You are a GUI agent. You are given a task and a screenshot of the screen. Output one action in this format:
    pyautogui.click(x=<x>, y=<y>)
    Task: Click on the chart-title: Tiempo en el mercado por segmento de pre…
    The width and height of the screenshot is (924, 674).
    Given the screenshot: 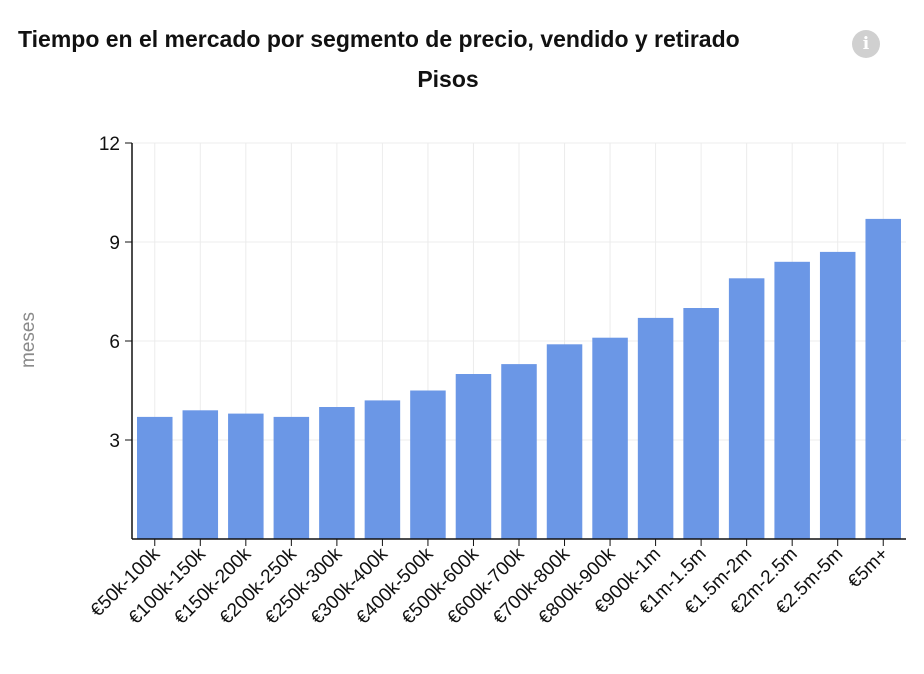 What is the action you would take?
    pyautogui.click(x=379, y=39)
    